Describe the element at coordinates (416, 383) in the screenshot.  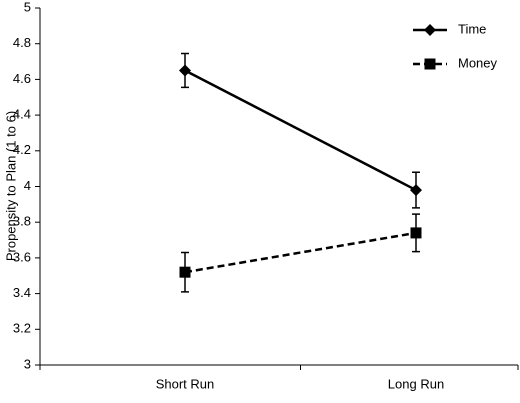
I see `x-tick-label: Long Run` at that location.